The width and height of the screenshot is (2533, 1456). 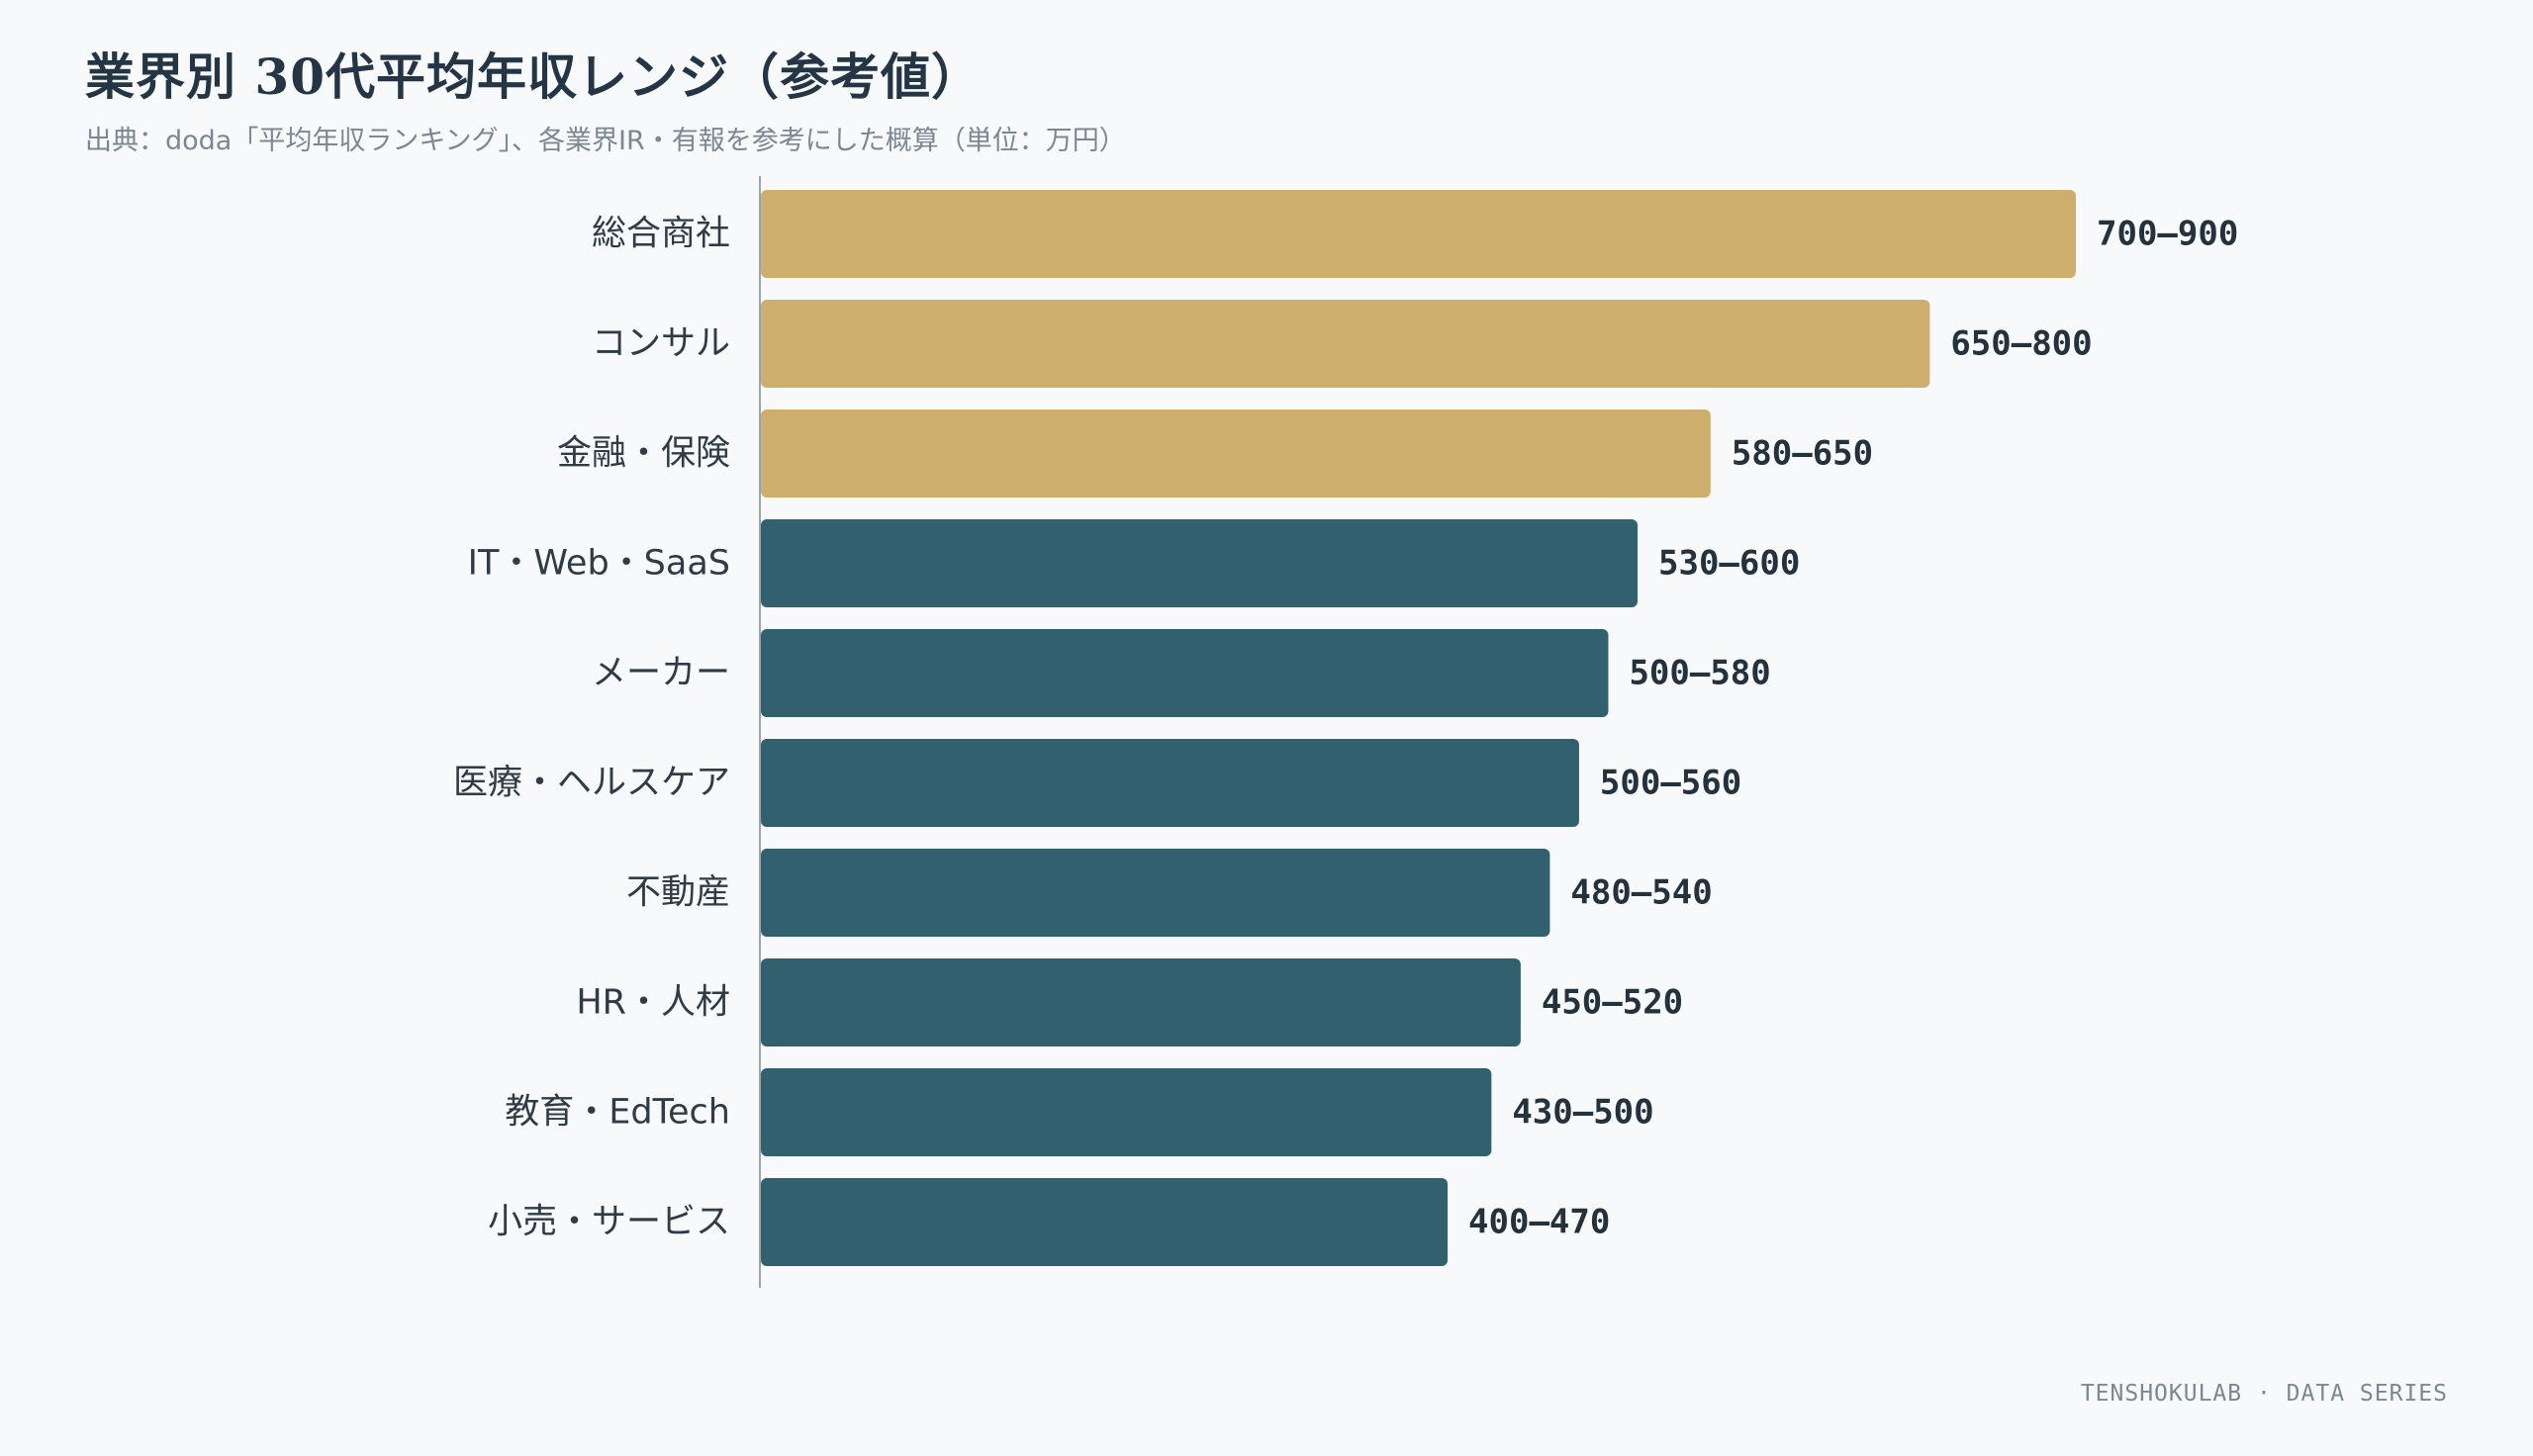 What do you see at coordinates (2167, 234) in the screenshot?
I see `value-label: 700–900` at bounding box center [2167, 234].